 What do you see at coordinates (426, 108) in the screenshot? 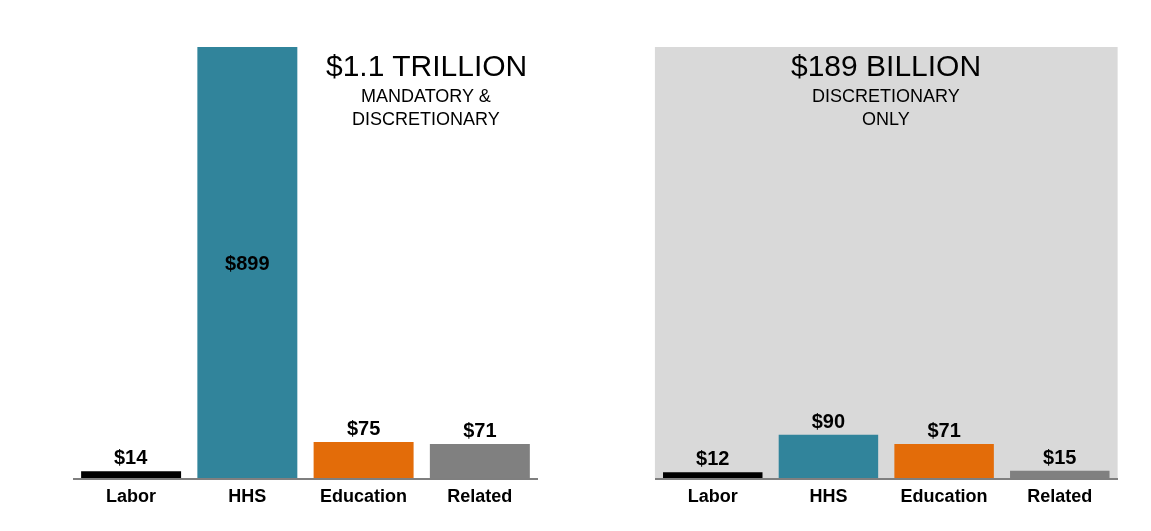
I see `text: MANDATORY & DISCRETIONARY` at bounding box center [426, 108].